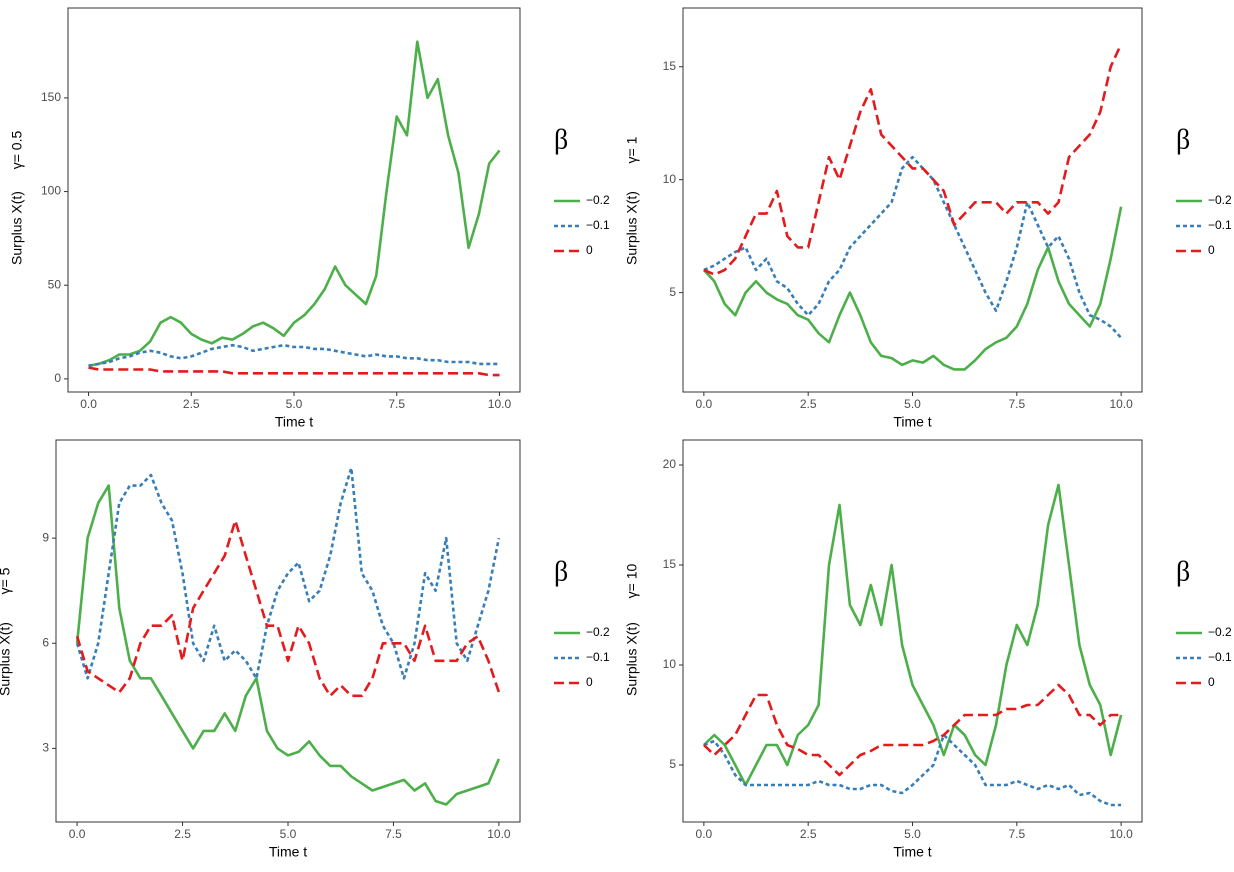  I want to click on y-axis-title-gamma: γ= 1, so click(632, 149).